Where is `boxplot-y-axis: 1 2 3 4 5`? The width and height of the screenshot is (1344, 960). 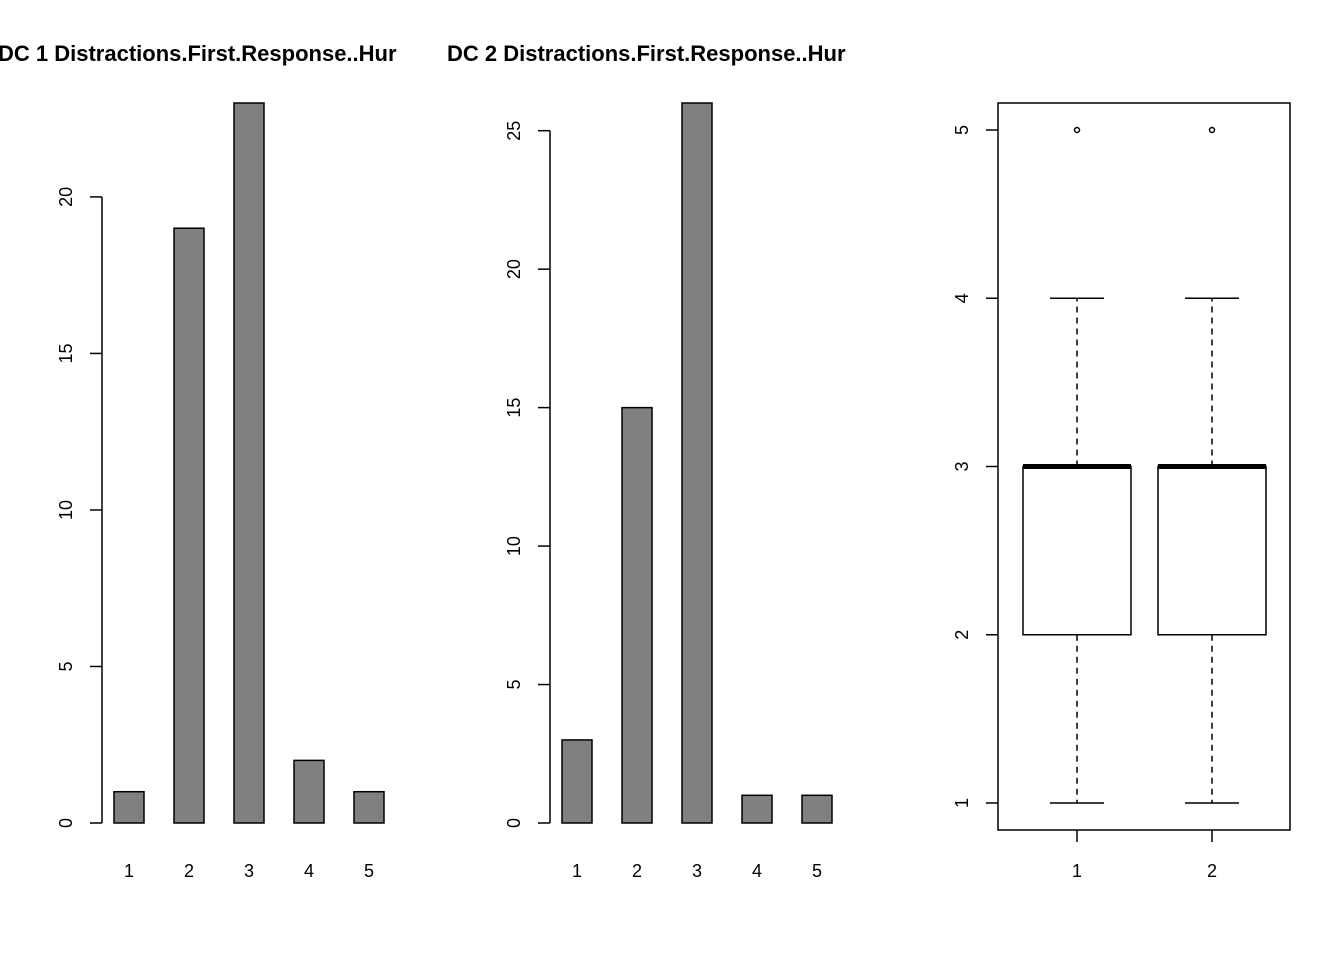
boxplot-y-axis: 1 2 3 4 5 is located at coordinates (975, 466).